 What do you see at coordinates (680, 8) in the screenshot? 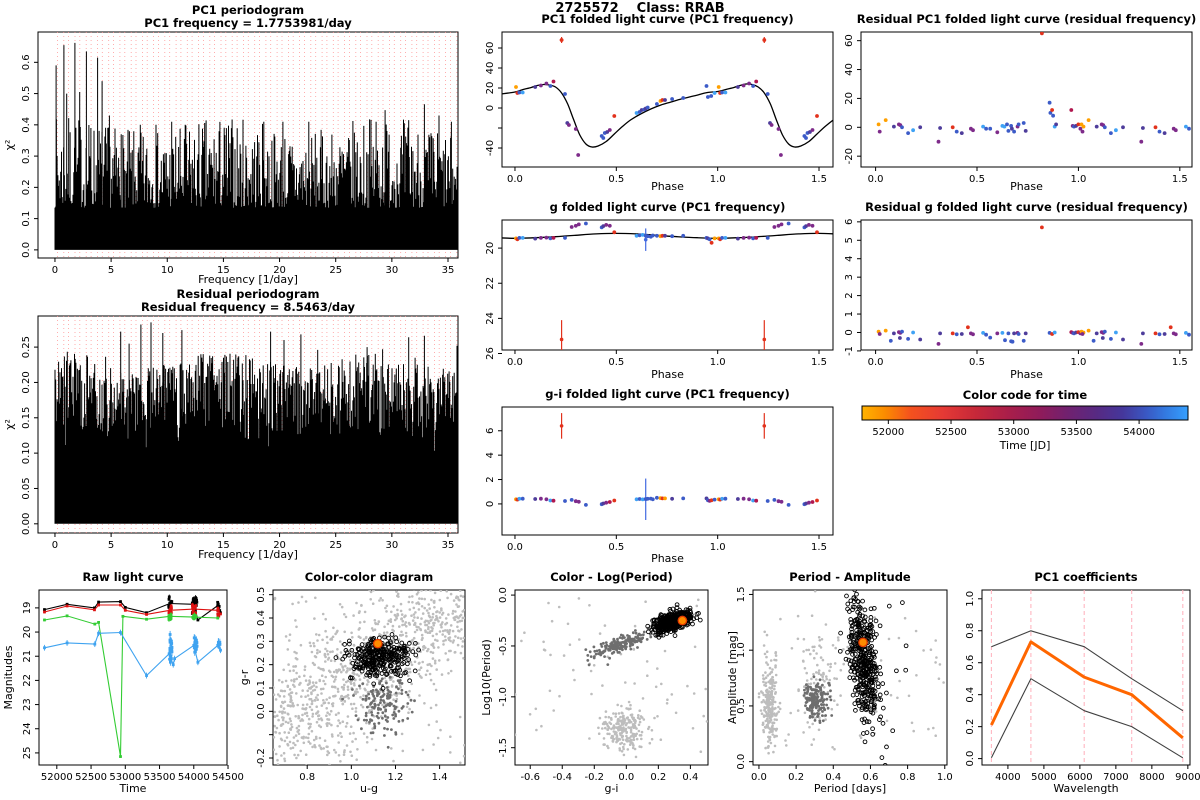
I see `object-class-label: Class: RRAB` at bounding box center [680, 8].